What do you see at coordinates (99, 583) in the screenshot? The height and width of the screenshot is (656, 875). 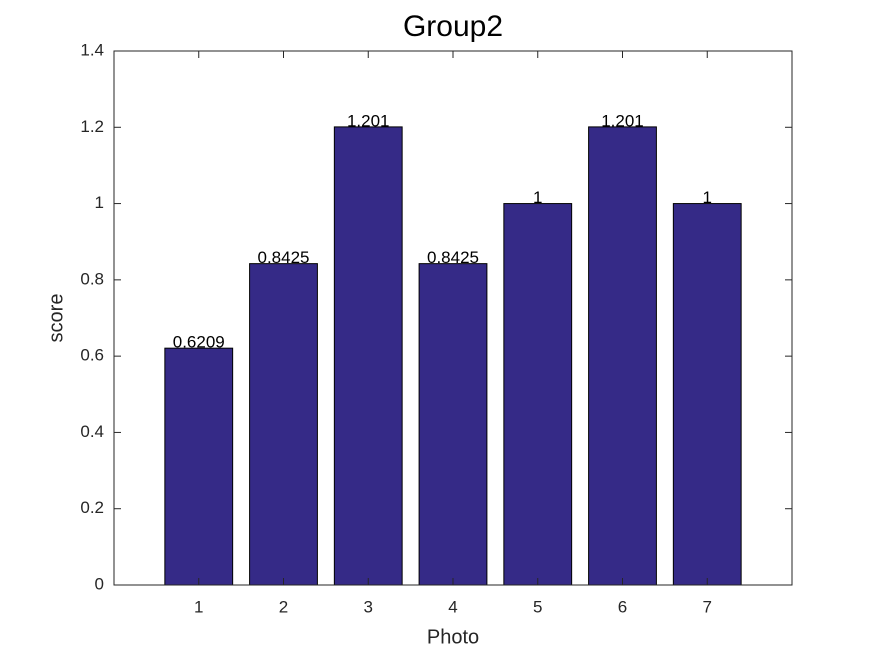 I see `y-tick-label: 0` at bounding box center [99, 583].